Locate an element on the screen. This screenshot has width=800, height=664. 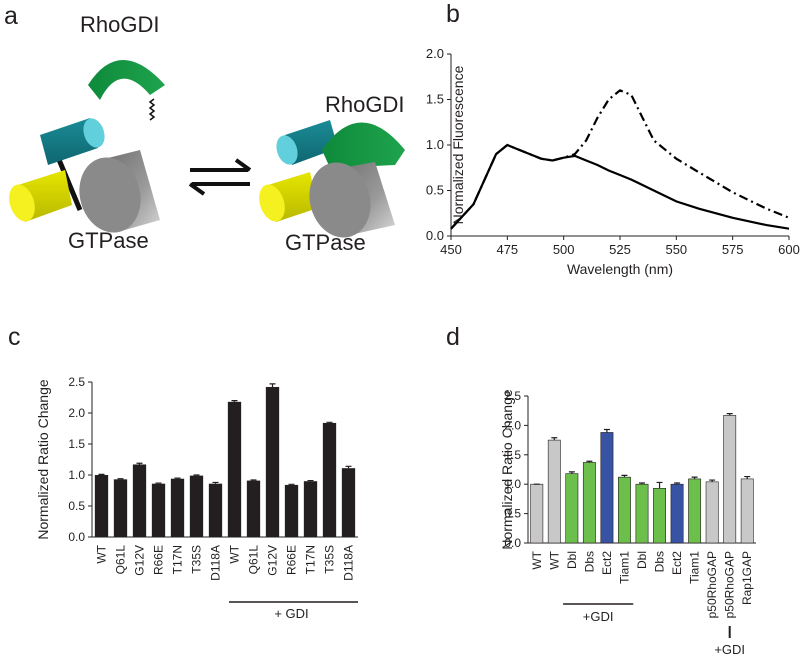
x-tick-label: Tiam1 is located at coordinates (695, 567).